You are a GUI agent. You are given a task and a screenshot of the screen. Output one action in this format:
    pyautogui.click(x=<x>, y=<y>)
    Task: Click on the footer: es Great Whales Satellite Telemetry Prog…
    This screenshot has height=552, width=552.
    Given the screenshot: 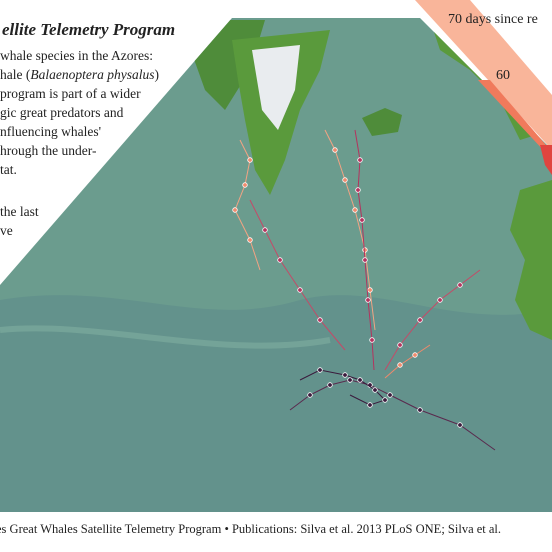 What is the action you would take?
    pyautogui.click(x=250, y=529)
    